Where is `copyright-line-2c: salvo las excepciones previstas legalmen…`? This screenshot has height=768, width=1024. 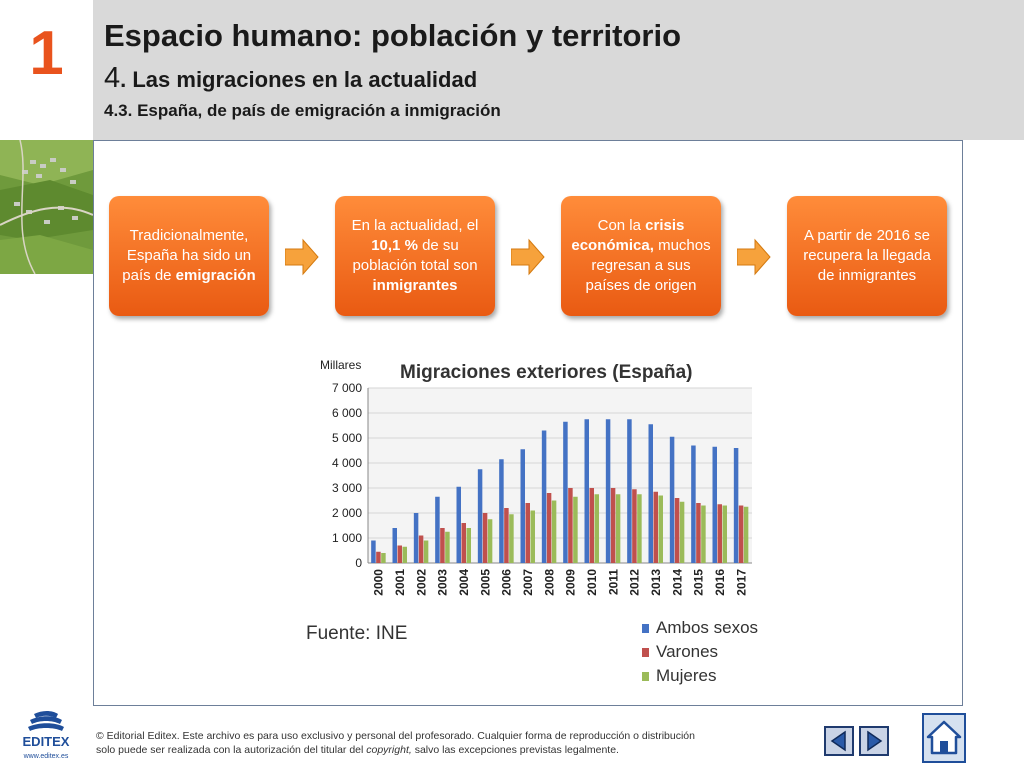
copyright-line-2c: salvo las excepciones previstas legalmen… is located at coordinates (515, 750).